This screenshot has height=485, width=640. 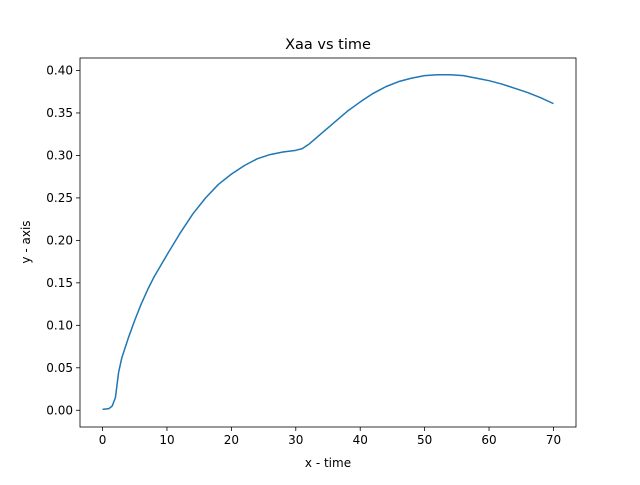 I want to click on y-tick-label: 0.10, so click(x=59, y=325).